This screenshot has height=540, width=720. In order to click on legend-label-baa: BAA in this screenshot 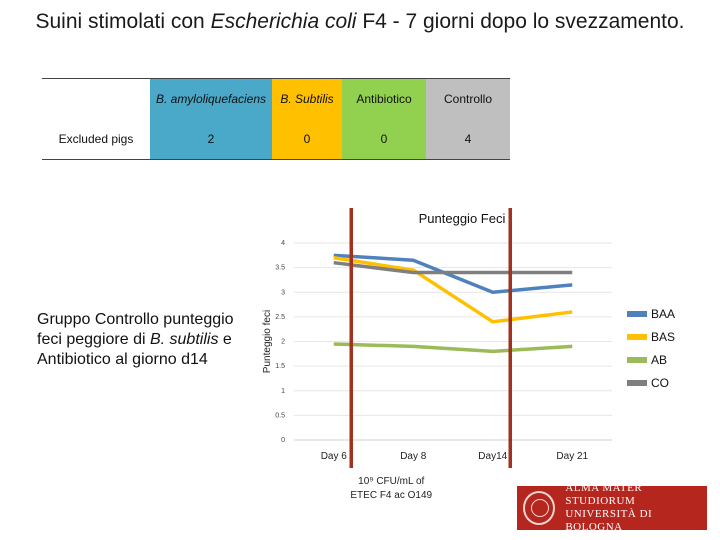, I will do `click(663, 314)`.